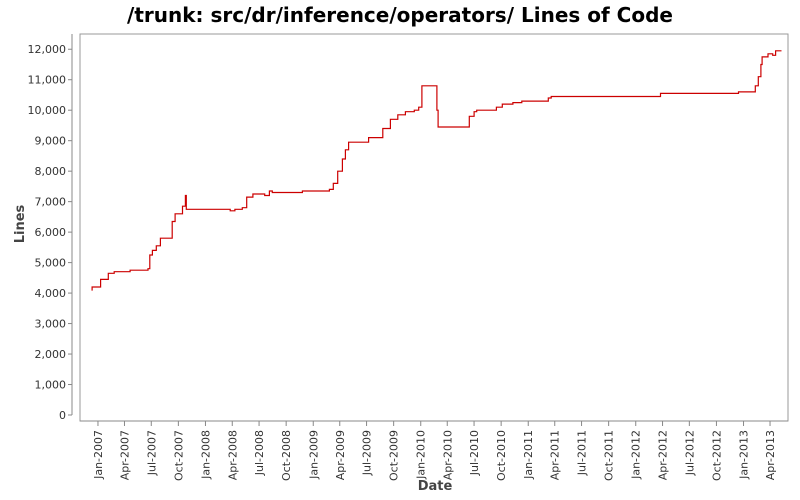 The image size is (800, 500). I want to click on x-tick-label: Oct-2007, so click(178, 455).